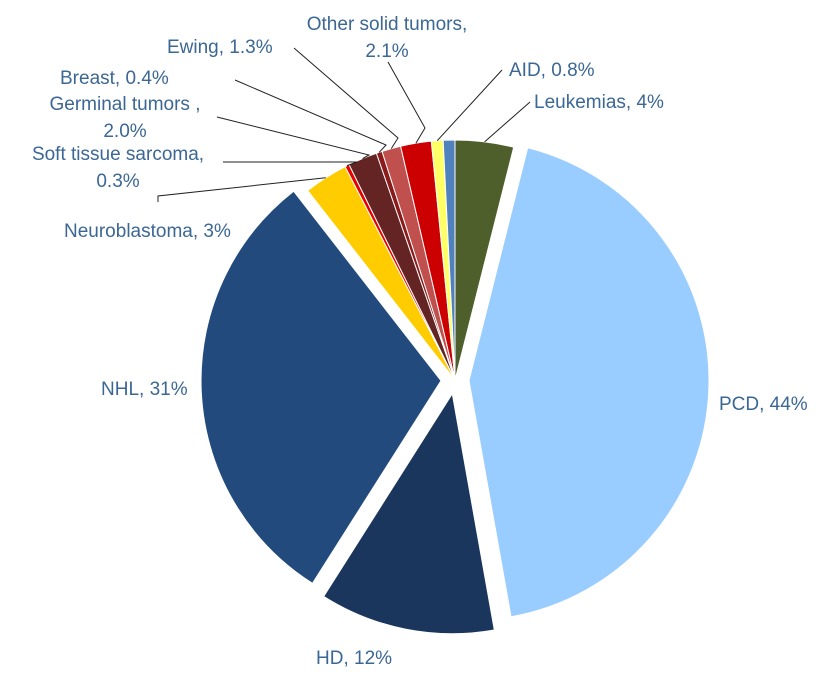  I want to click on slice-hd, so click(409, 513).